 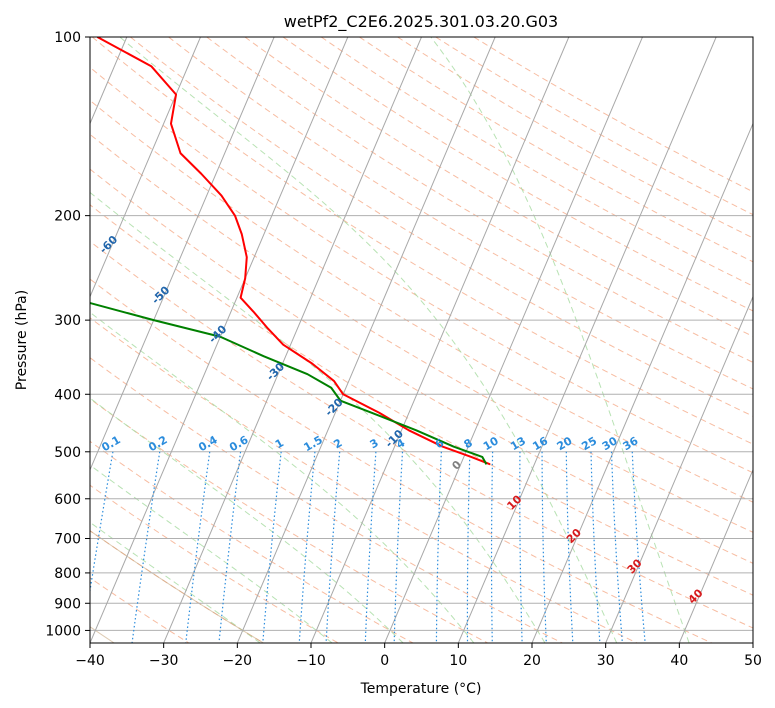 I want to click on y-tick-label: 1000, so click(x=63, y=631).